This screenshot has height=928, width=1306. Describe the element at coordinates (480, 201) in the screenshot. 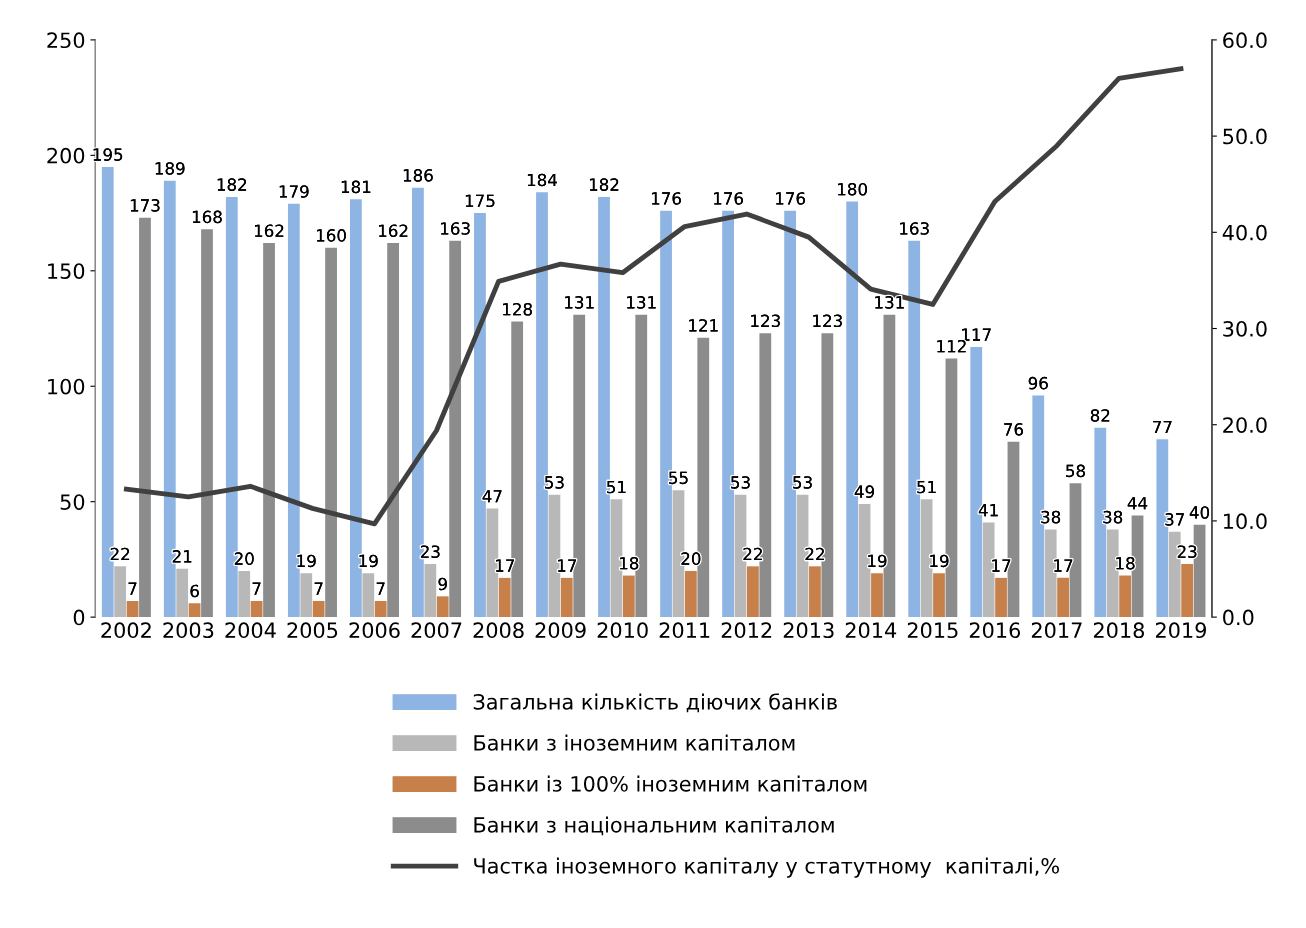

I see `data-label: 175` at that location.